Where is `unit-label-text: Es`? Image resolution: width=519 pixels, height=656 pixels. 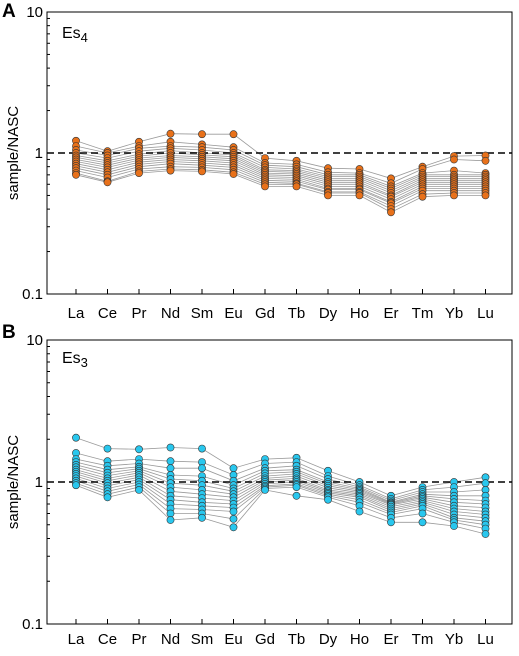 unit-label-text: Es is located at coordinates (71, 33).